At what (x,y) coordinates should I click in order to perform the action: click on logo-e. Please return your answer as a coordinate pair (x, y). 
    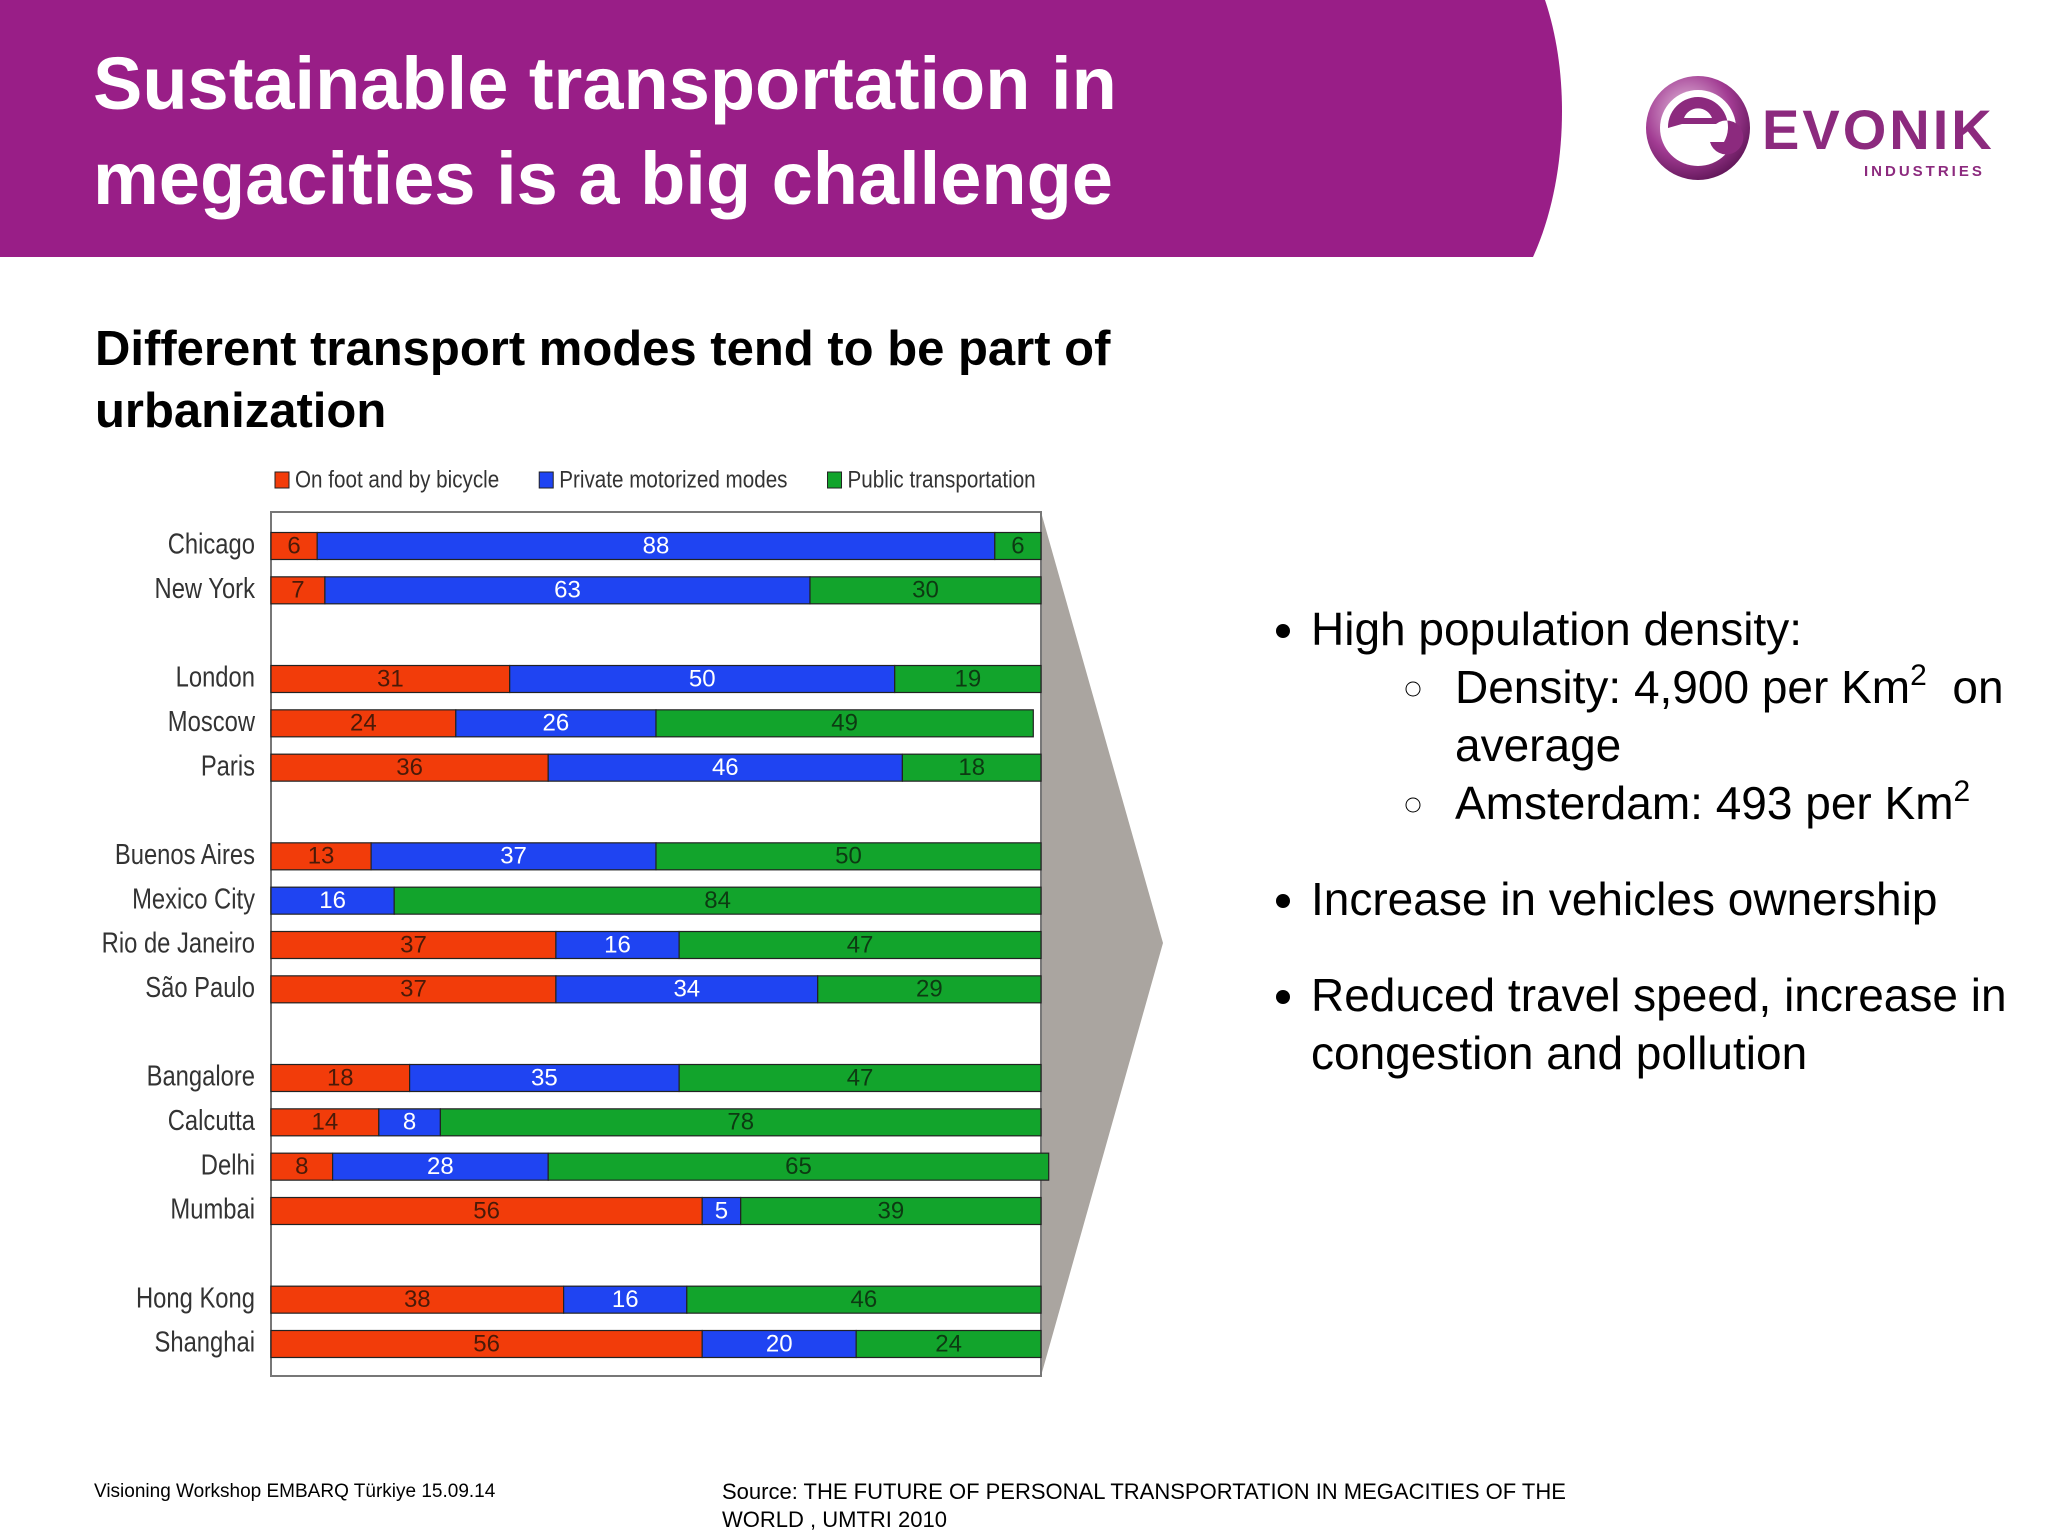
    Looking at the image, I should click on (1705, 126).